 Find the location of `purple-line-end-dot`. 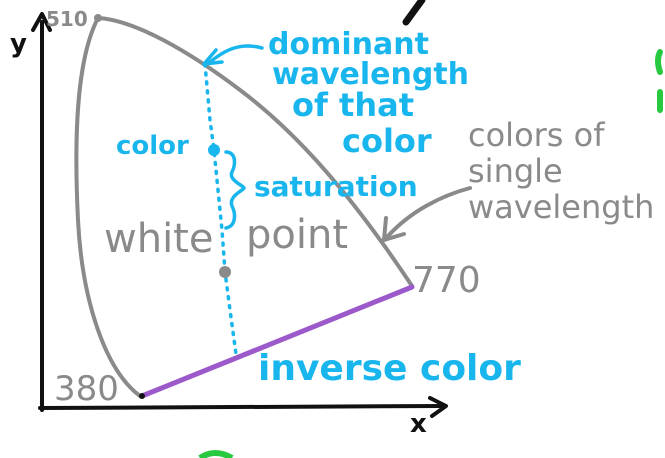

purple-line-end-dot is located at coordinates (142, 396).